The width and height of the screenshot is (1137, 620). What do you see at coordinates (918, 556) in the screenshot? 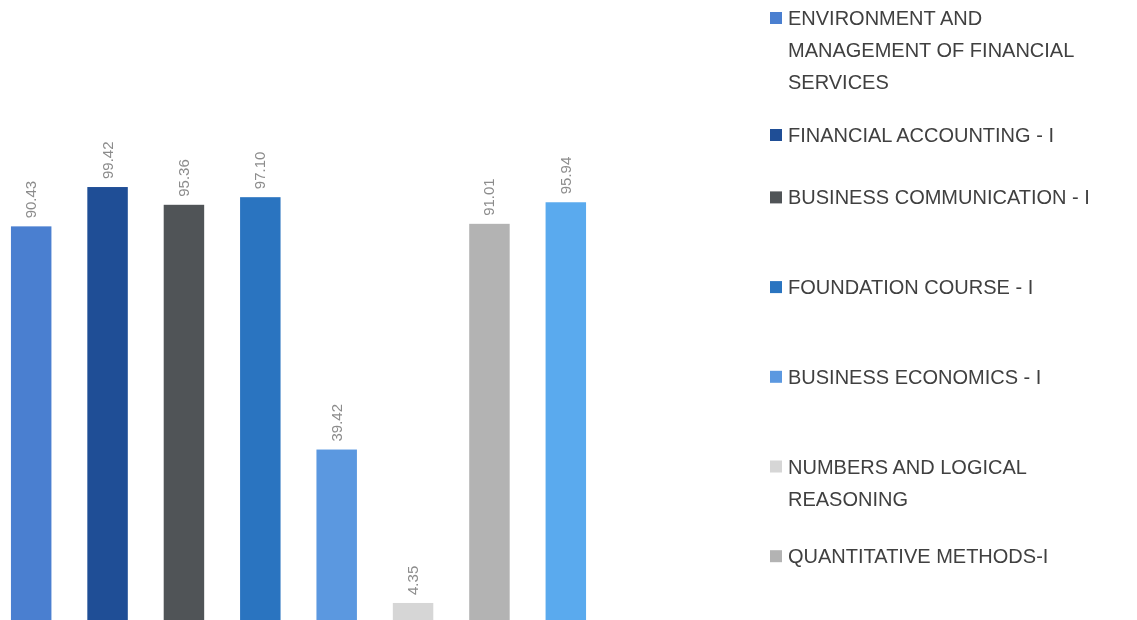
I see `legend-label: QUANTITATIVE METHODS-I` at bounding box center [918, 556].